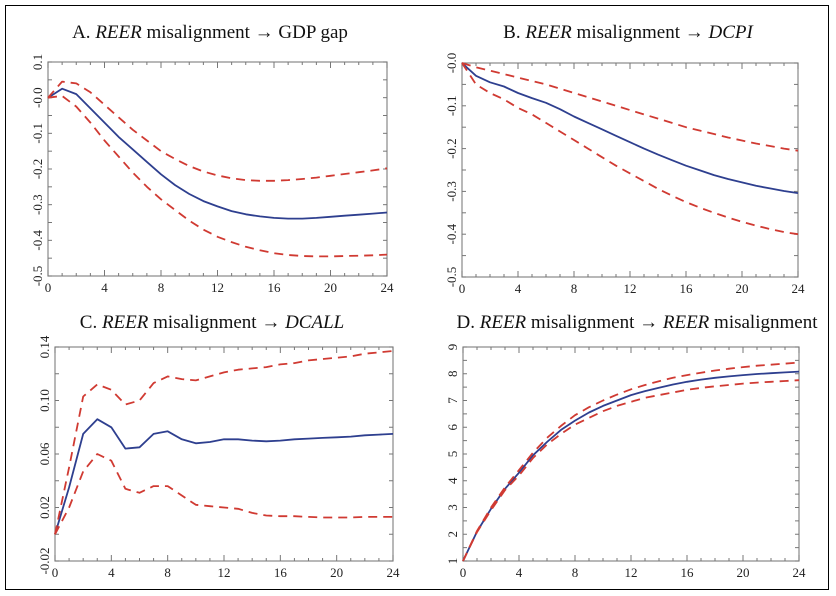 This screenshot has height=596, width=836. I want to click on y-tick-label: 5, so click(452, 454).